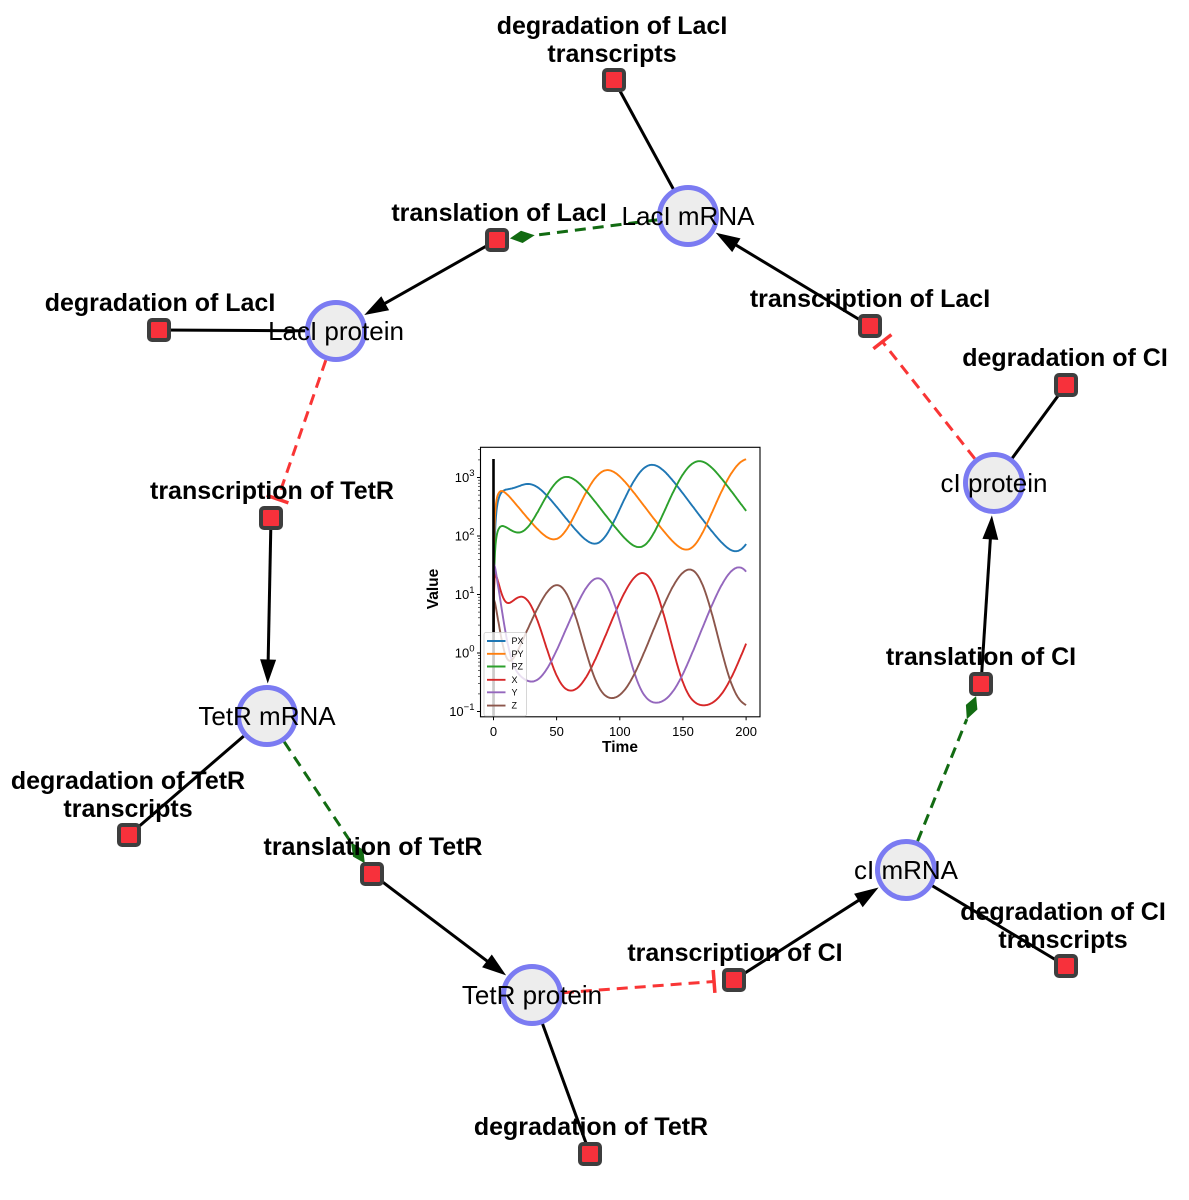 Image resolution: width=1189 pixels, height=1200 pixels. I want to click on svg-text: Time, so click(620, 747).